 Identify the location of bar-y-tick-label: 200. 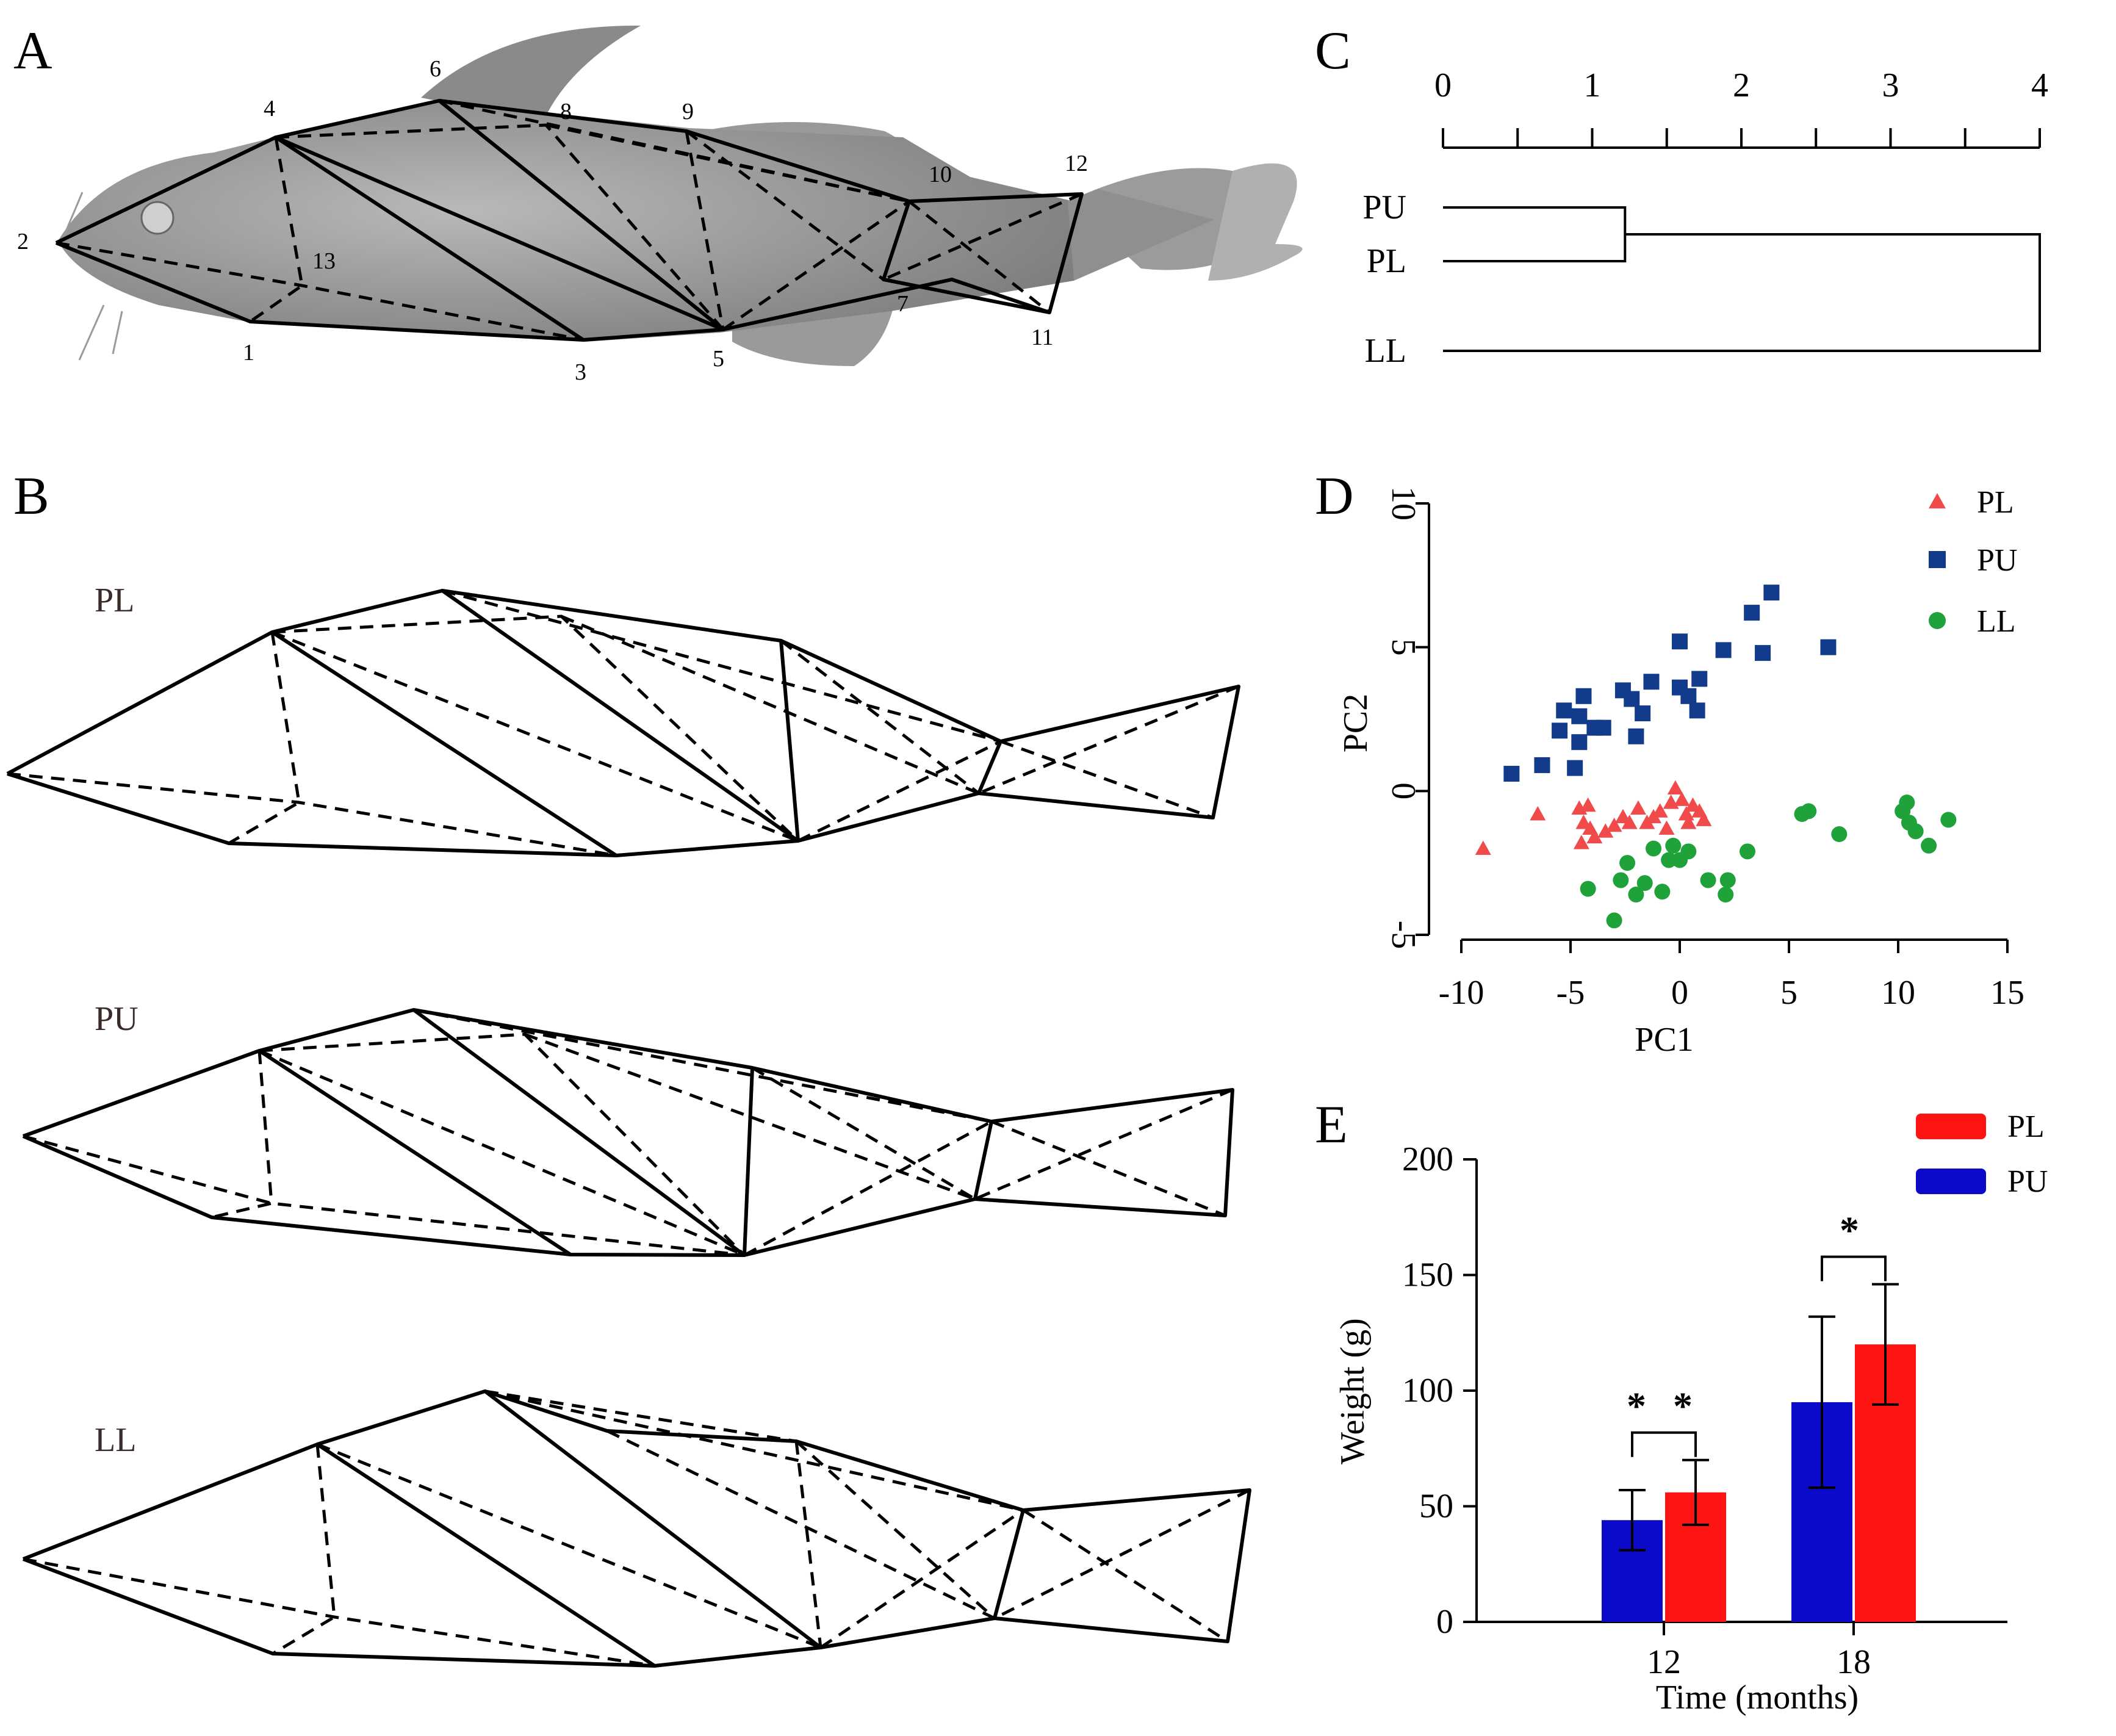
(1427, 1159).